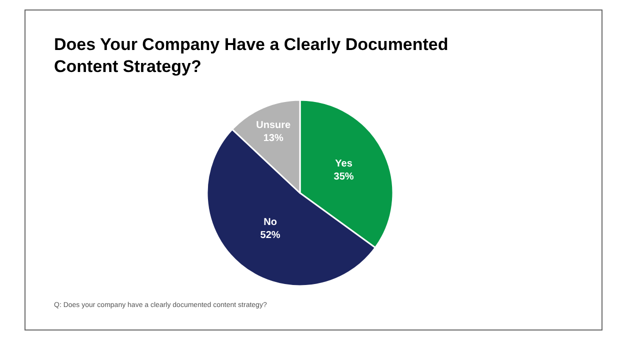  Describe the element at coordinates (270, 222) in the screenshot. I see `slice-label: No` at that location.